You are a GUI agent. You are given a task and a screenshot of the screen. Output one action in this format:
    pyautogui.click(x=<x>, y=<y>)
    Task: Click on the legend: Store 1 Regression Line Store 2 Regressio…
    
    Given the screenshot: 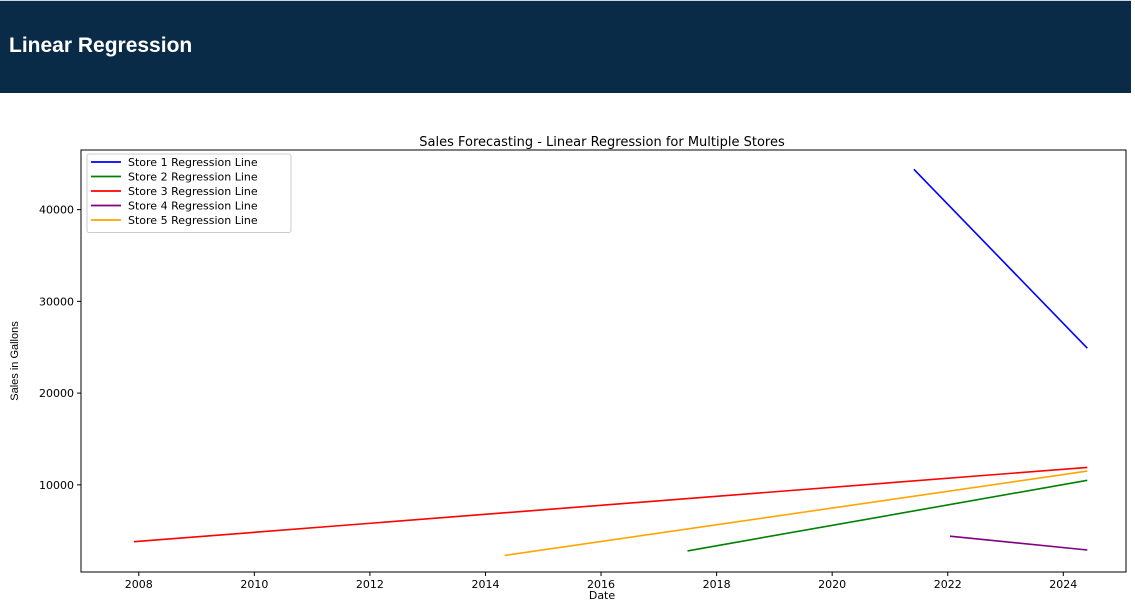 What is the action you would take?
    pyautogui.click(x=189, y=193)
    